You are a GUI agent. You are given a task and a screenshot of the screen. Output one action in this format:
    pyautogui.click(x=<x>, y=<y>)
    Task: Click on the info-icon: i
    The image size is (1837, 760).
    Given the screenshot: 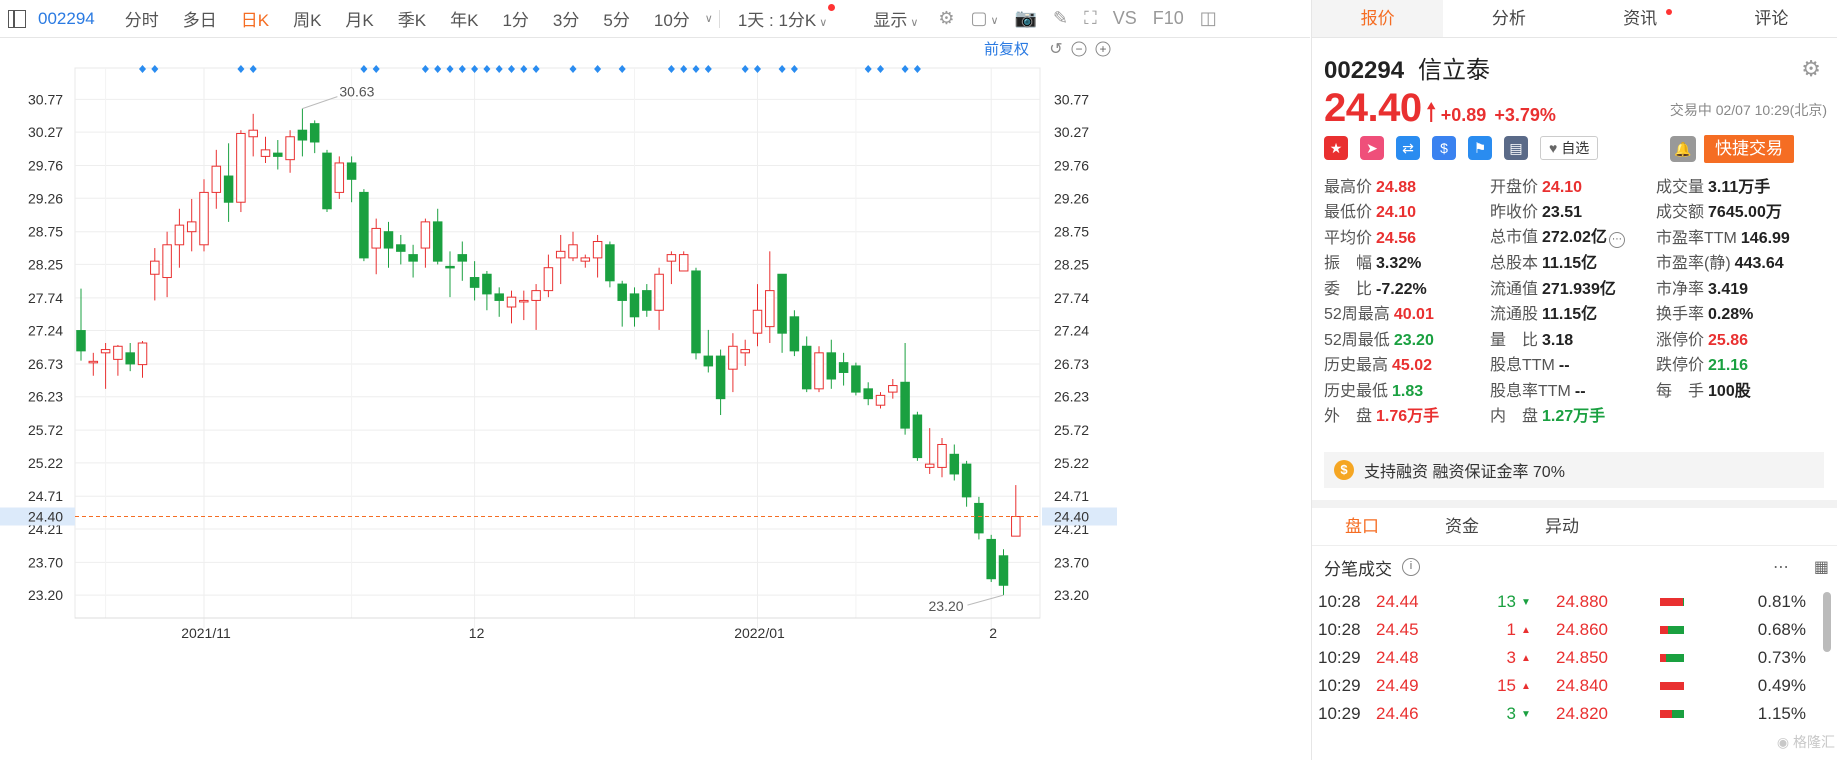 What is the action you would take?
    pyautogui.click(x=1411, y=567)
    